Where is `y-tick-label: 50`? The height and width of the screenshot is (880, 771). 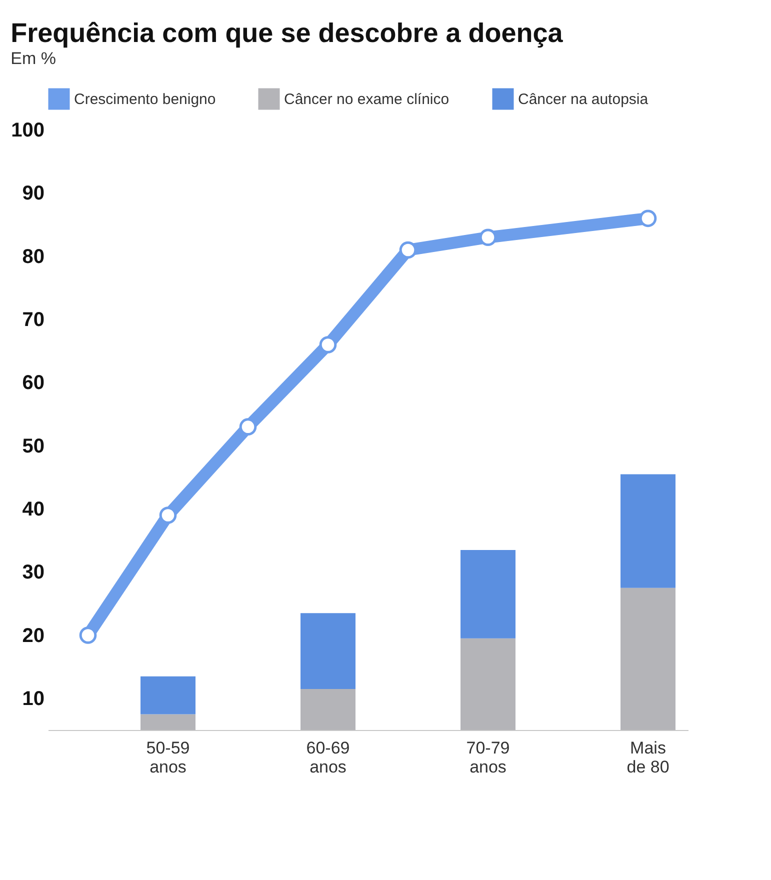 y-tick-label: 50 is located at coordinates (33, 446).